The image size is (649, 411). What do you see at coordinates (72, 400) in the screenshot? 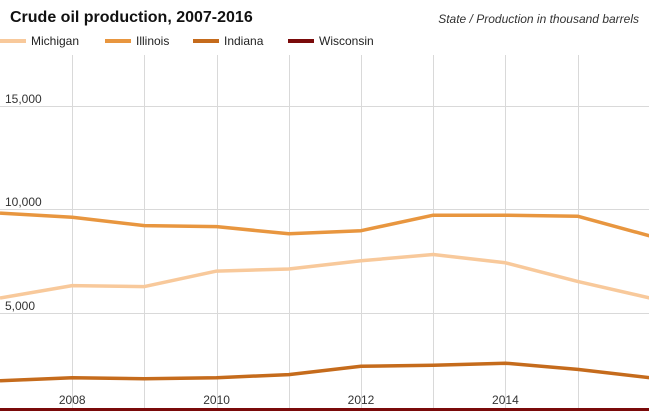
I see `x-tick-label: 2008` at bounding box center [72, 400].